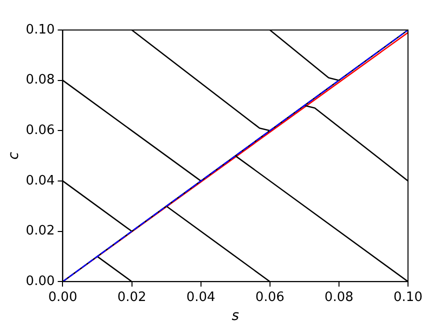 The height and width of the screenshot is (327, 436). I want to click on x-tick-label: 0.08, so click(339, 297).